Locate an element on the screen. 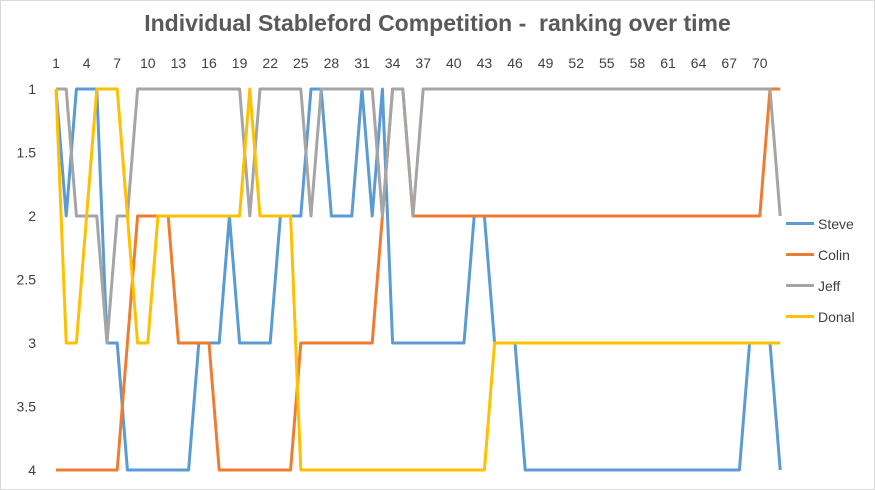 The height and width of the screenshot is (490, 875). x-tick-label: 31 is located at coordinates (362, 63).